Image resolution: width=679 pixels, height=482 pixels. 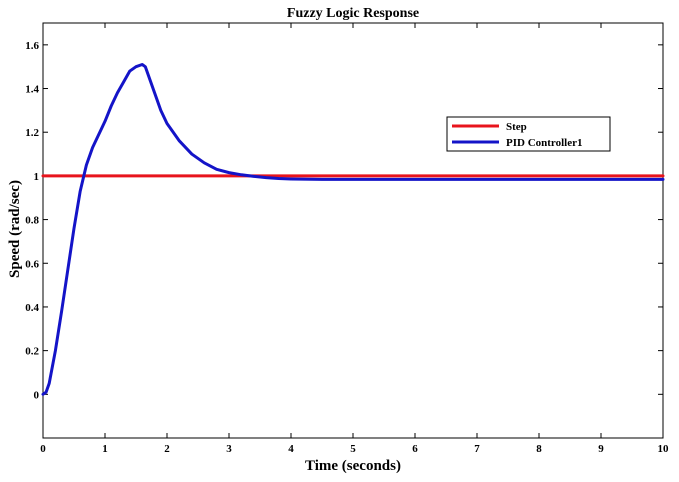 I want to click on x-tick-label: 9, so click(x=601, y=449).